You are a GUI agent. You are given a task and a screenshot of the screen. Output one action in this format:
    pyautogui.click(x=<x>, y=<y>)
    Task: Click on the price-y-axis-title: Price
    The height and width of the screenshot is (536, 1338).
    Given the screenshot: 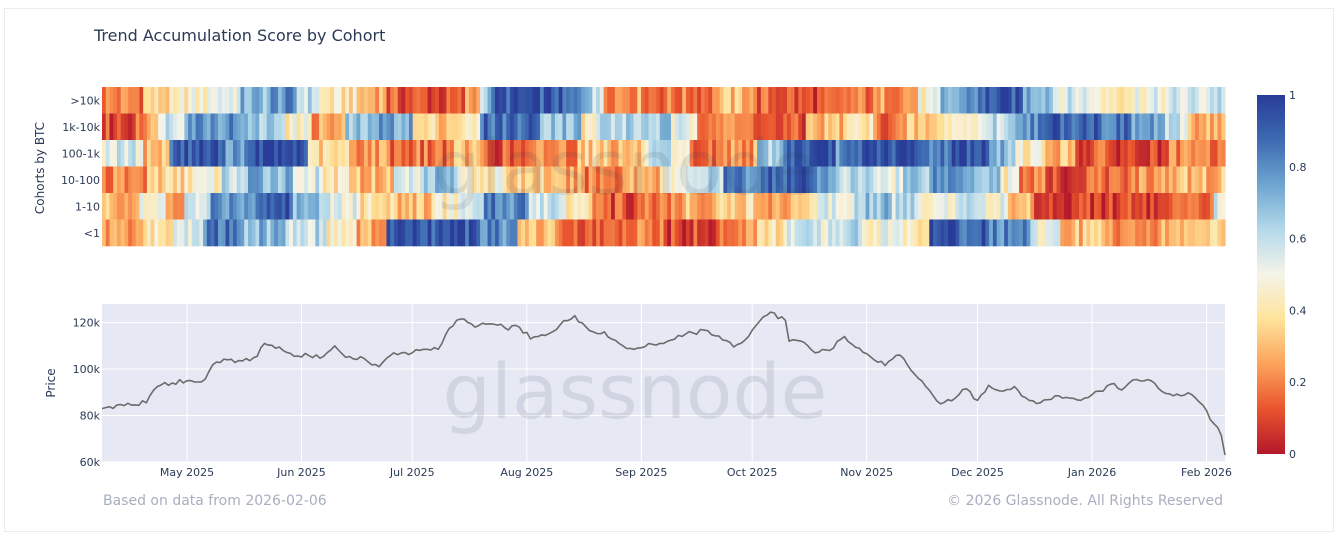 What is the action you would take?
    pyautogui.click(x=51, y=382)
    